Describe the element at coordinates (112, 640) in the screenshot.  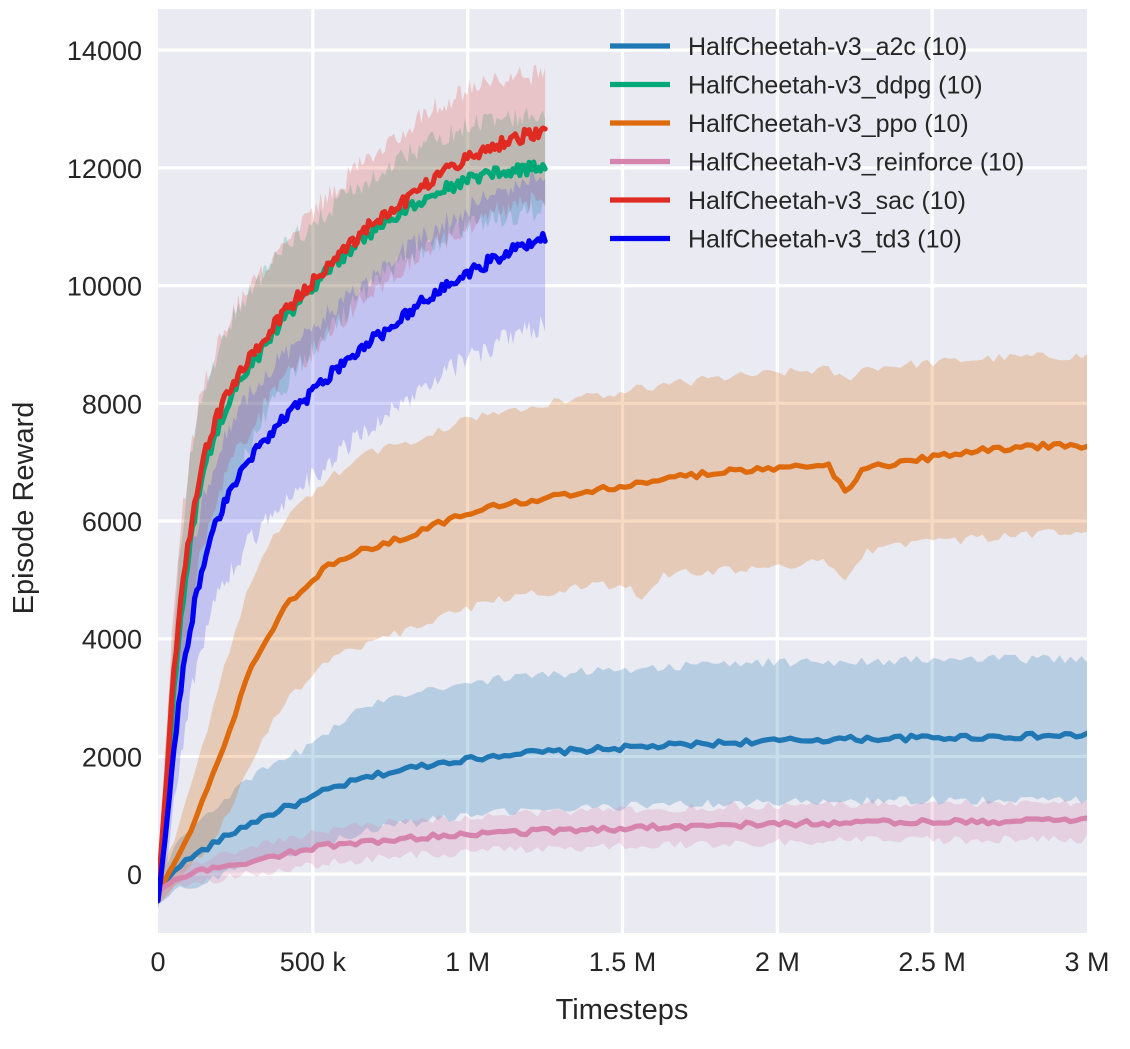
I see `y-tick-label: 4000` at that location.